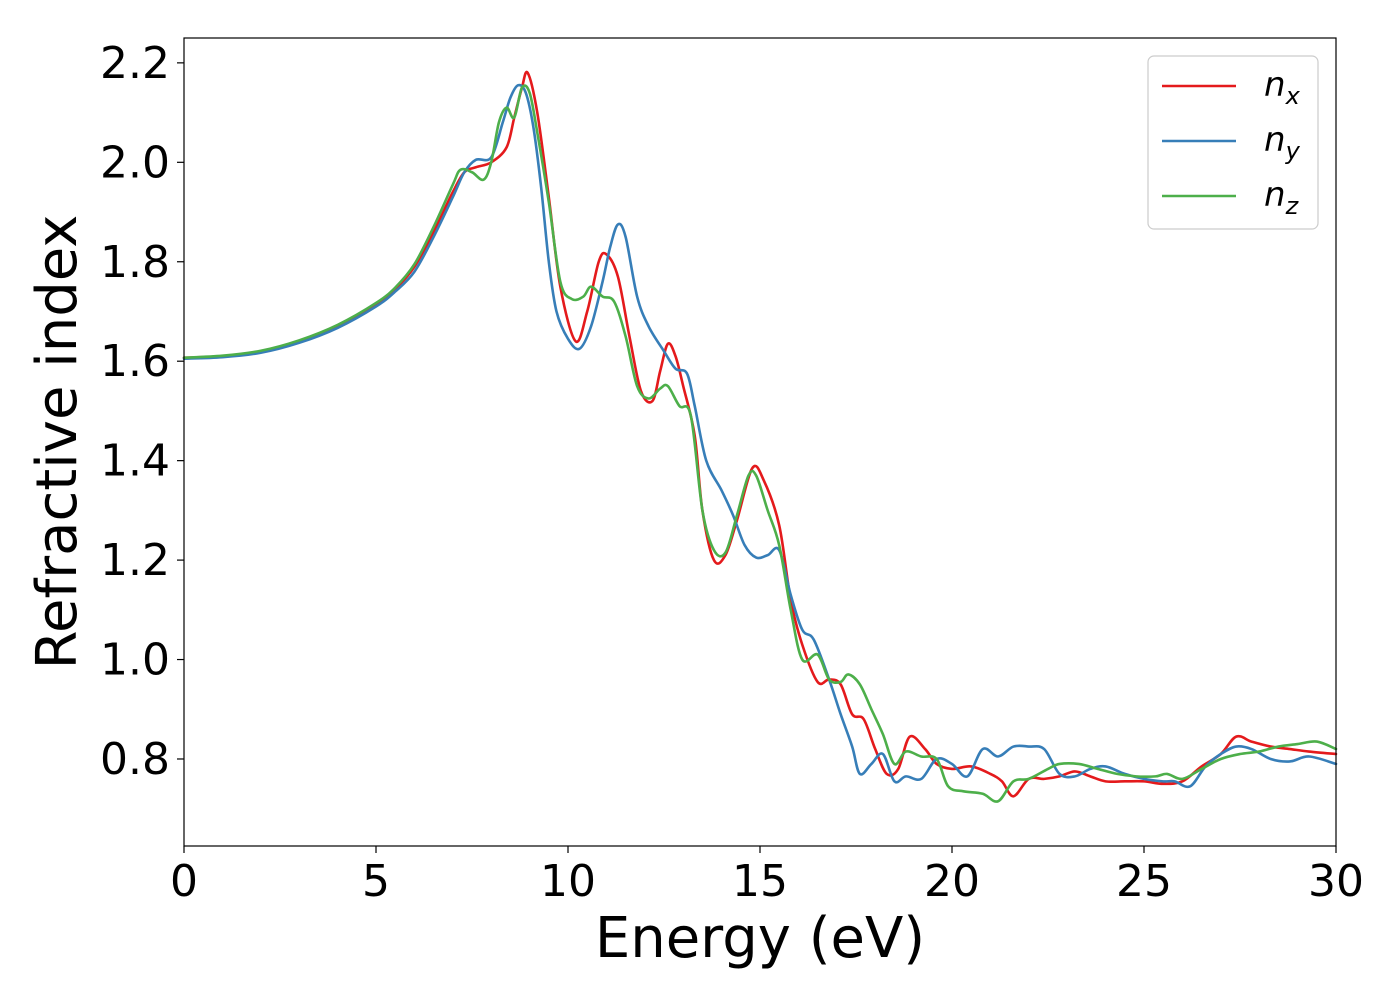 The image size is (1400, 1000). I want to click on x-tick-label: 20, so click(952, 881).